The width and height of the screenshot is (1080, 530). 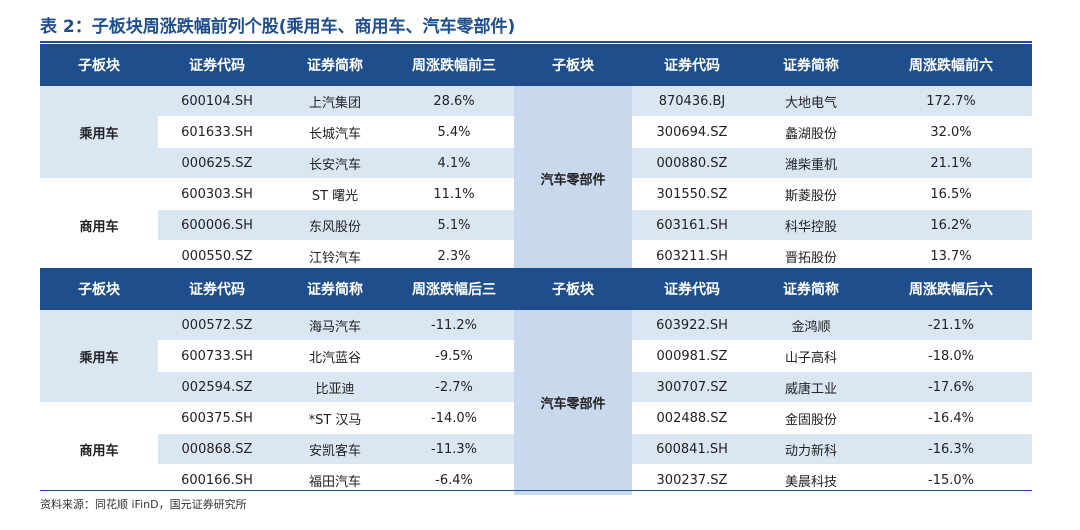 I want to click on code-cell: 002594.SZ, so click(x=217, y=387).